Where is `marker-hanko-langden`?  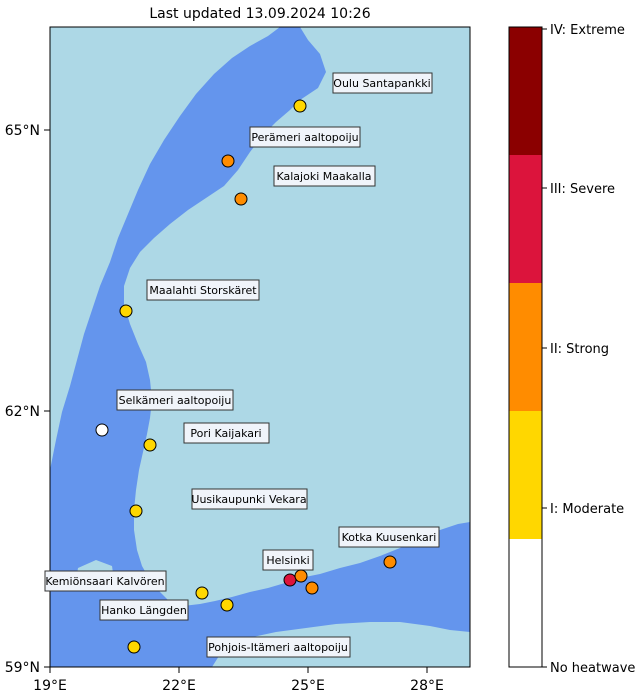 marker-hanko-langden is located at coordinates (227, 605).